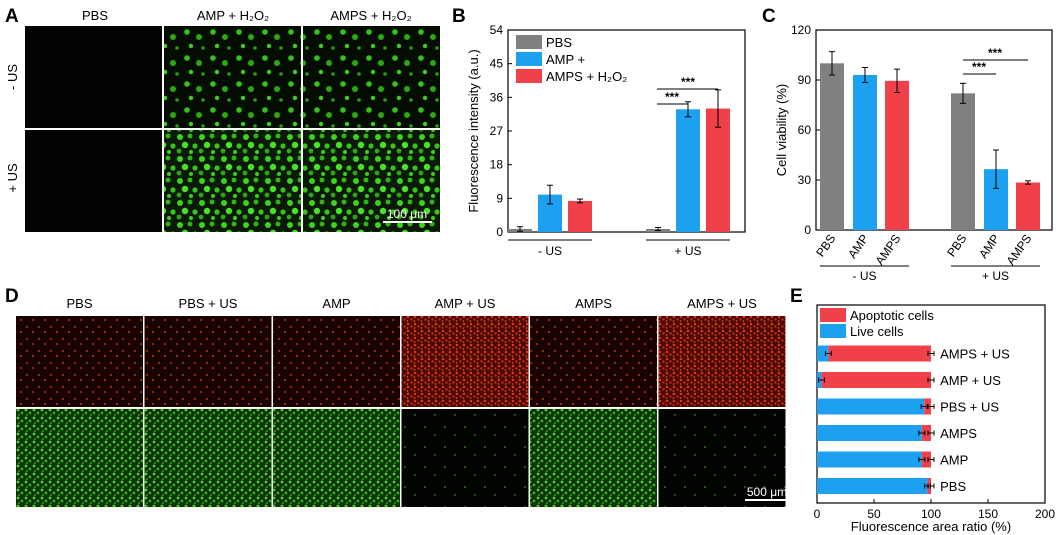 The height and width of the screenshot is (535, 1059). What do you see at coordinates (586, 76) in the screenshot?
I see `chart-b-legend-label: AMPS + H₂O₂` at bounding box center [586, 76].